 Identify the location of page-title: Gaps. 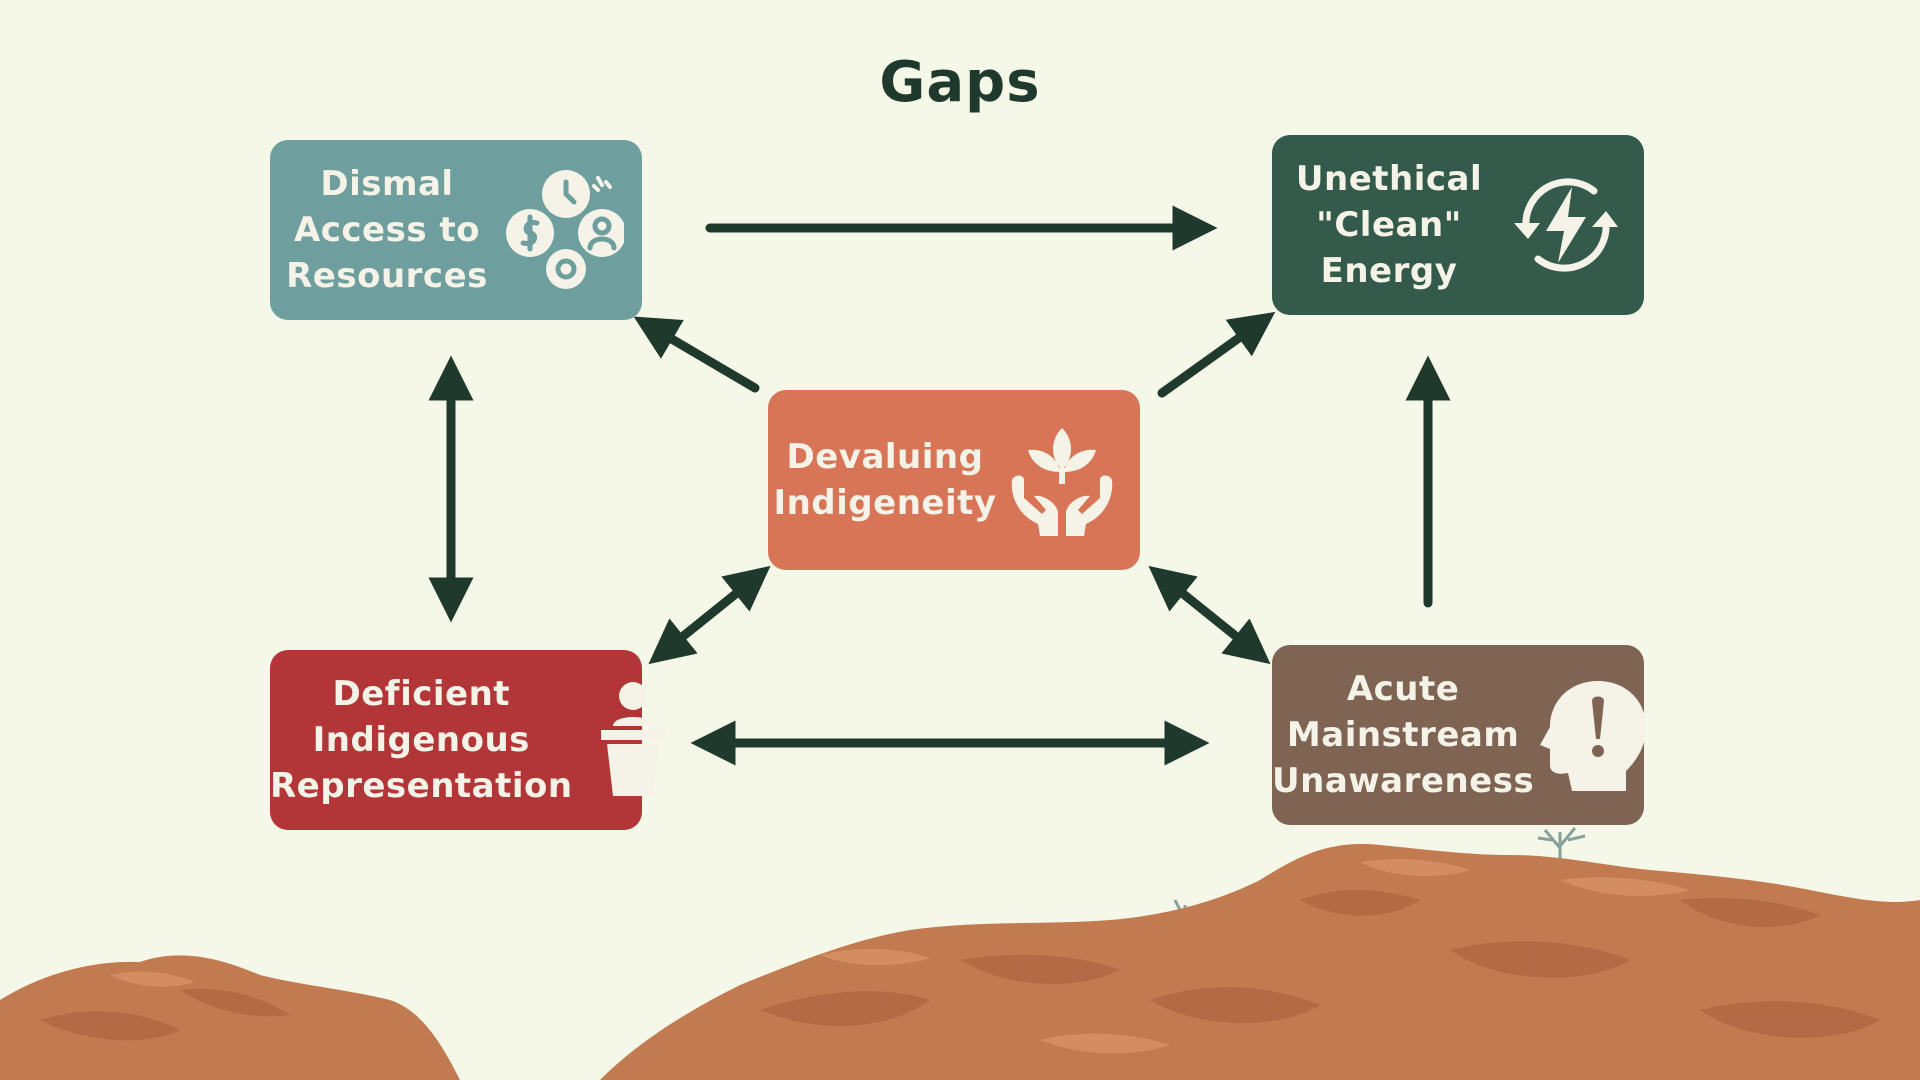
(960, 82).